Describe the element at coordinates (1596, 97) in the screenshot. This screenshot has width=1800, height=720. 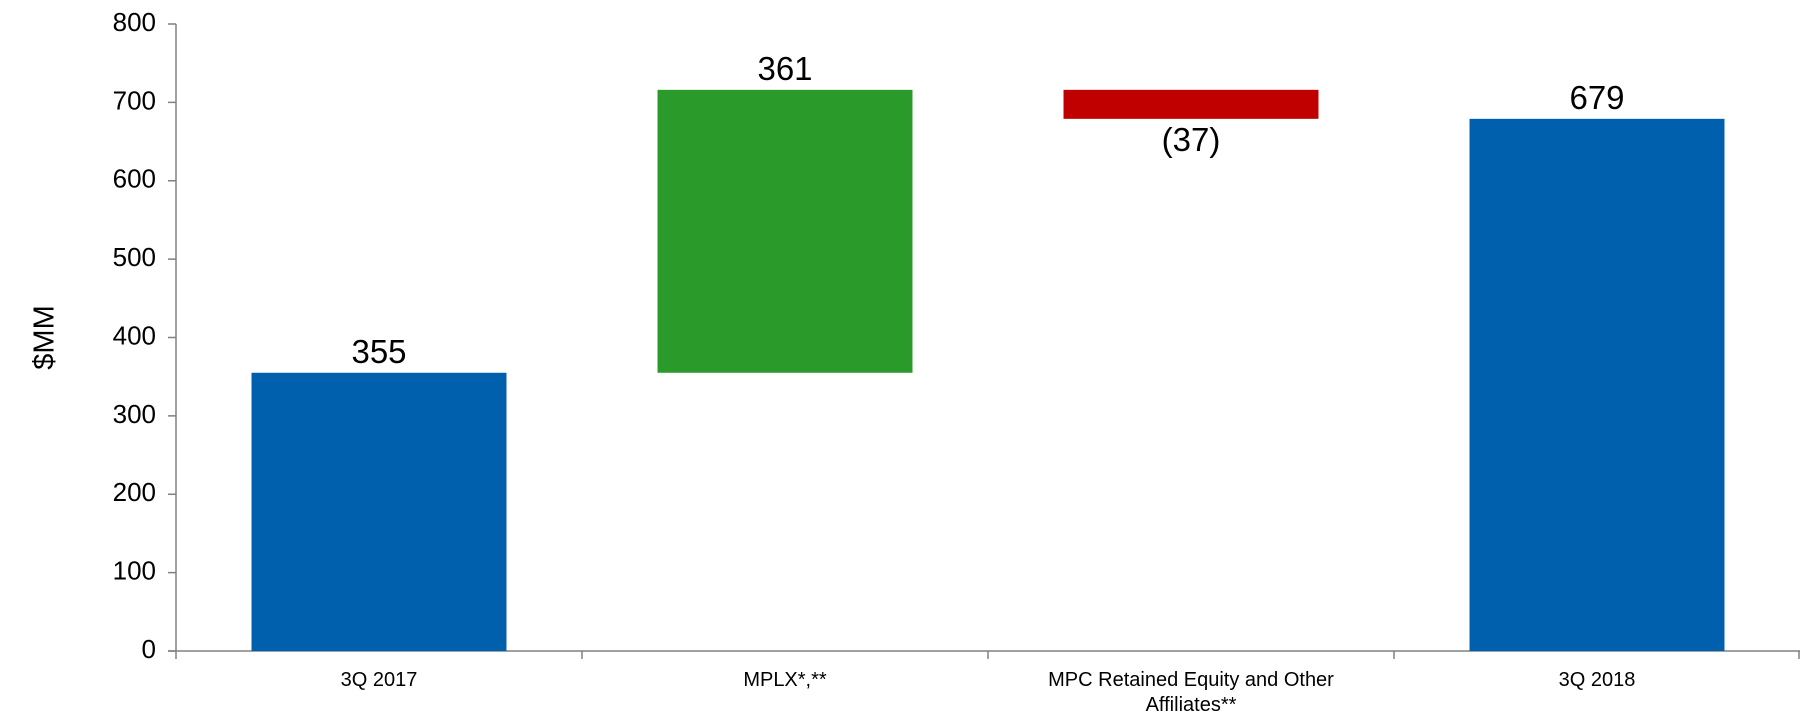
I see `bar-value-label: 679` at that location.